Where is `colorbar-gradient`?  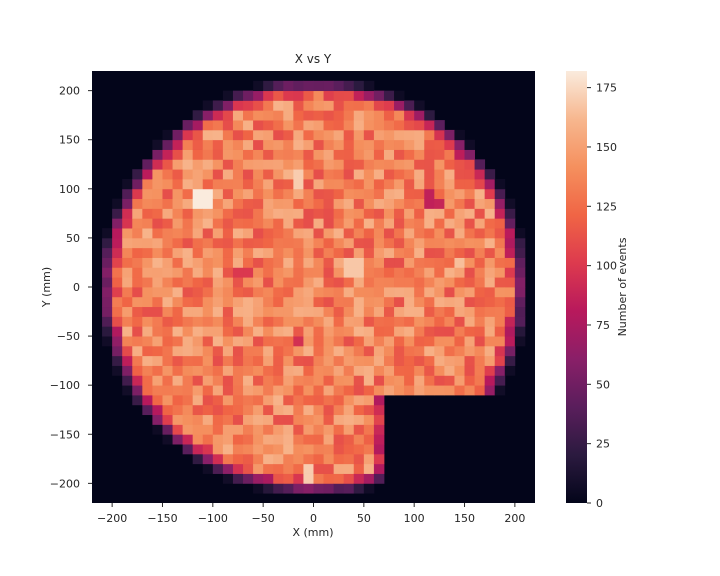
colorbar-gradient is located at coordinates (576, 287).